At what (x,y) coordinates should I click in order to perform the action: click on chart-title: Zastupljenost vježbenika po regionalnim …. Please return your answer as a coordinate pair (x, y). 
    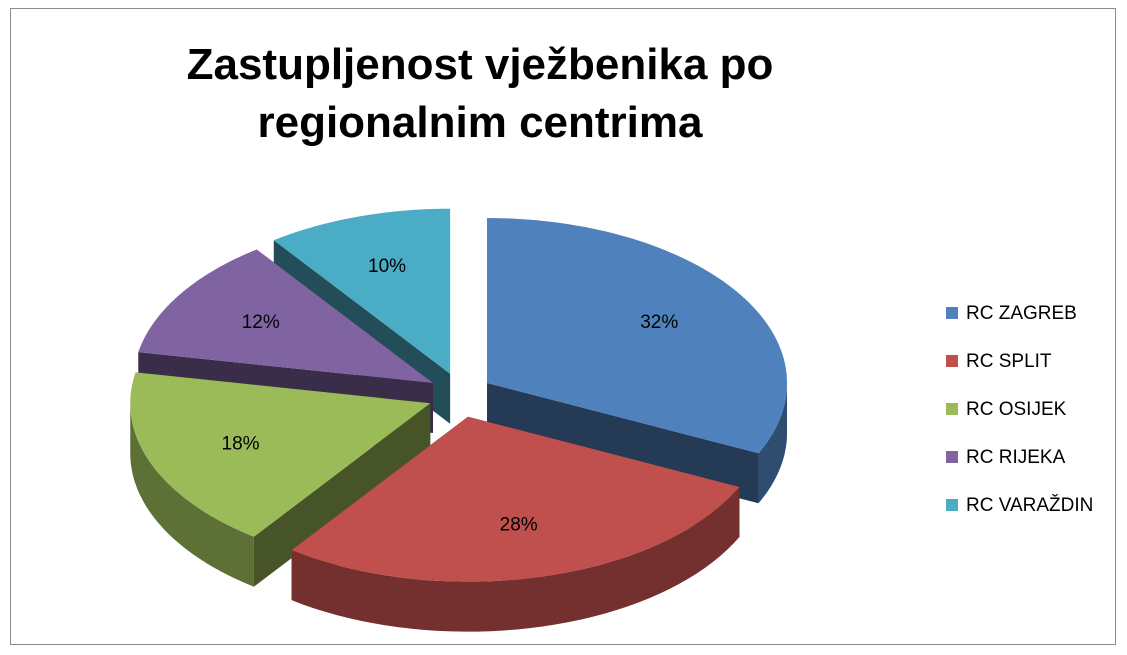
    Looking at the image, I should click on (480, 93).